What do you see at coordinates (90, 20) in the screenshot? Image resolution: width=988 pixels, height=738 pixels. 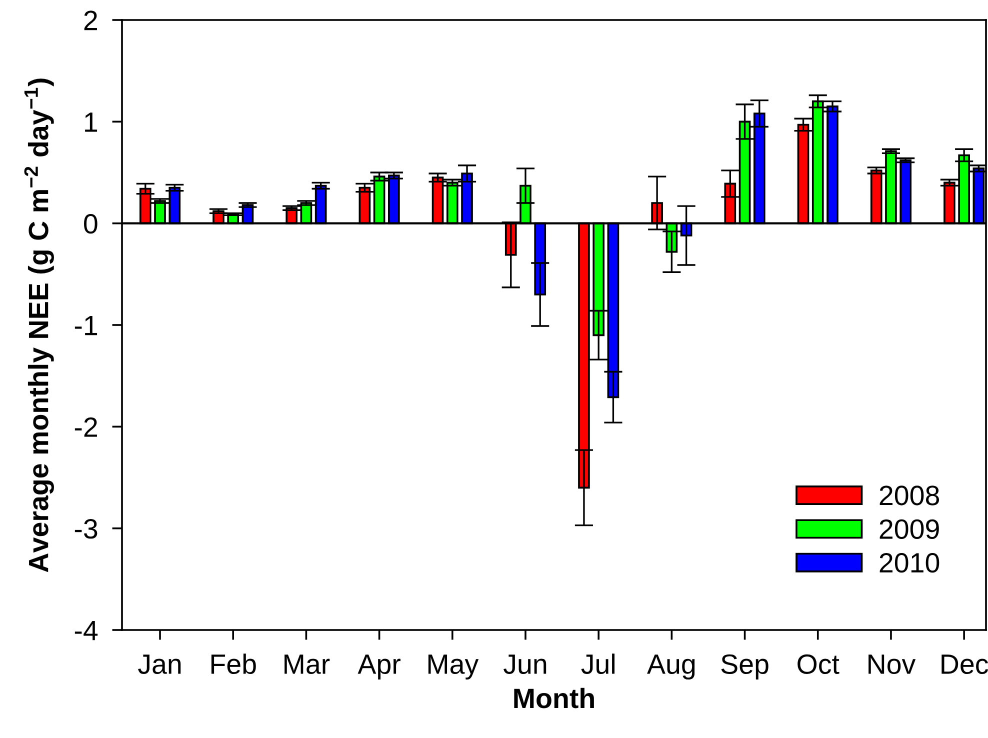 I see `y-tick-label: 2` at bounding box center [90, 20].